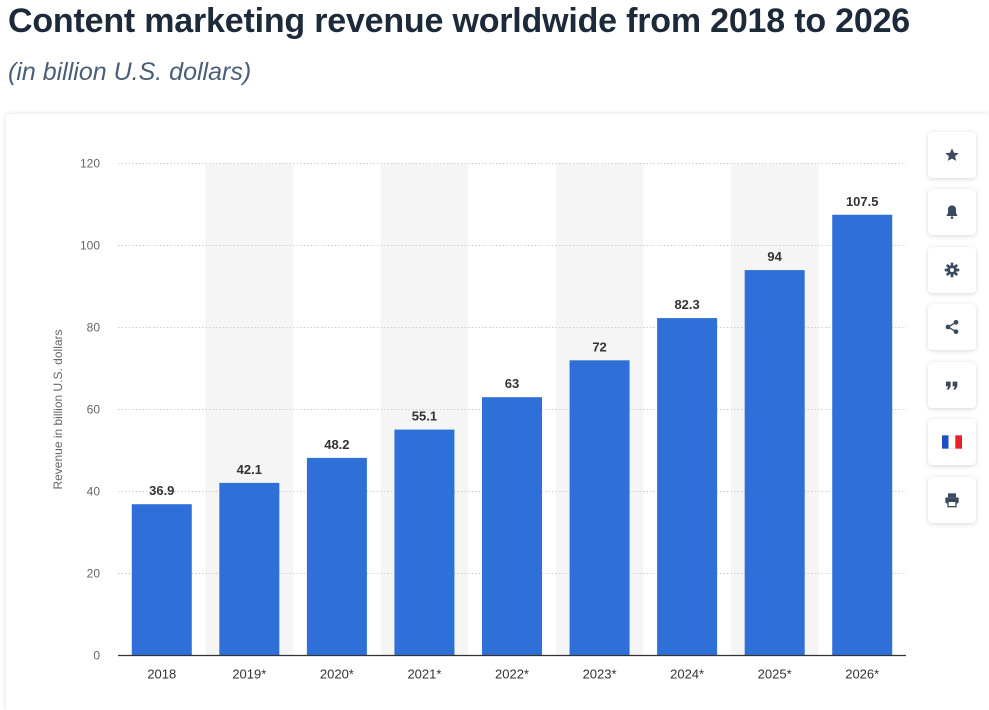  I want to click on data-label: 107.5, so click(862, 201).